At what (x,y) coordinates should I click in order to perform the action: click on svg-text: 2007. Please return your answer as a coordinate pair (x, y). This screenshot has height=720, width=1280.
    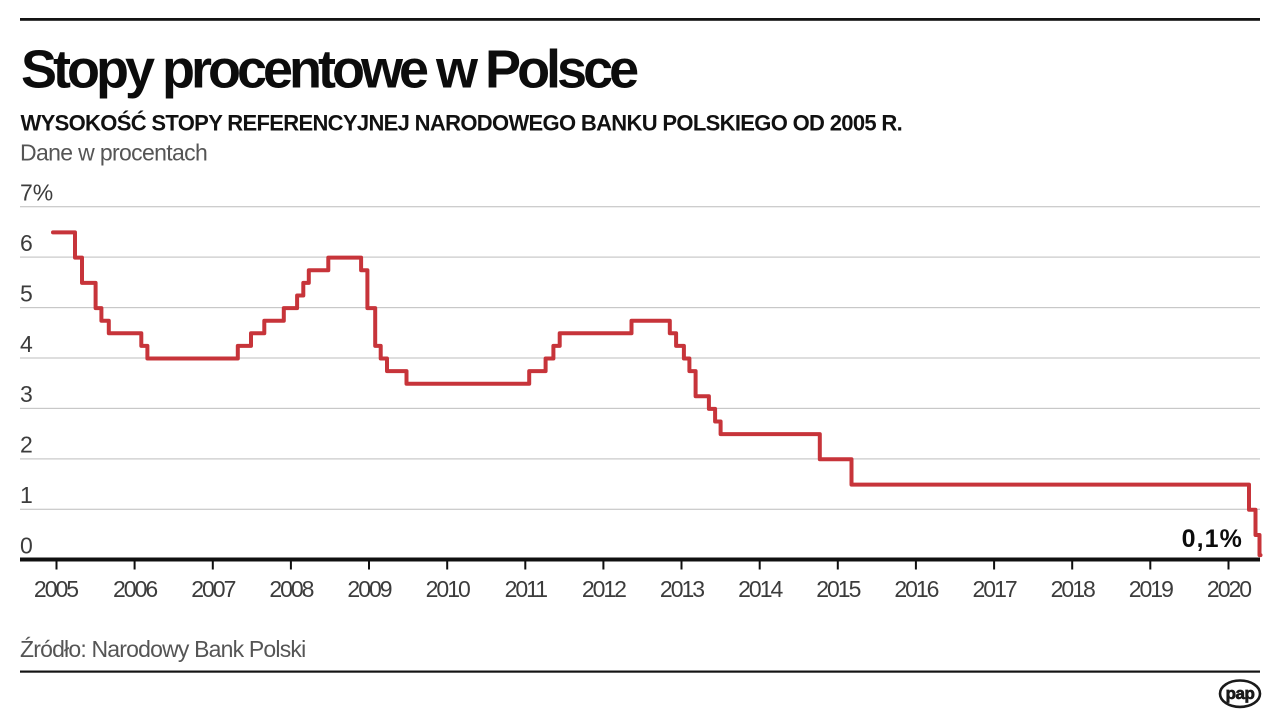
    Looking at the image, I should click on (213, 589).